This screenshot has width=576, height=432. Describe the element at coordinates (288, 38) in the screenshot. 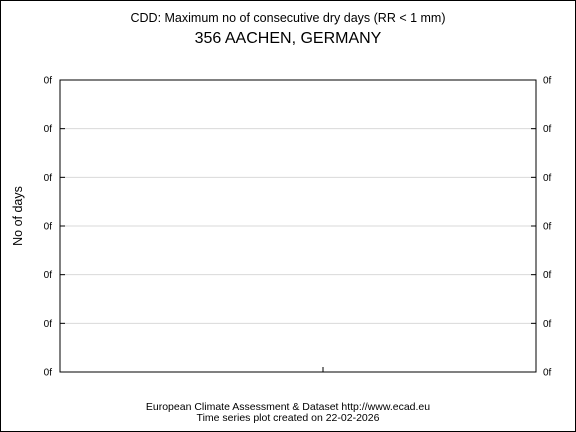

I see `station-name: 356 AACHEN, GERMANY` at that location.